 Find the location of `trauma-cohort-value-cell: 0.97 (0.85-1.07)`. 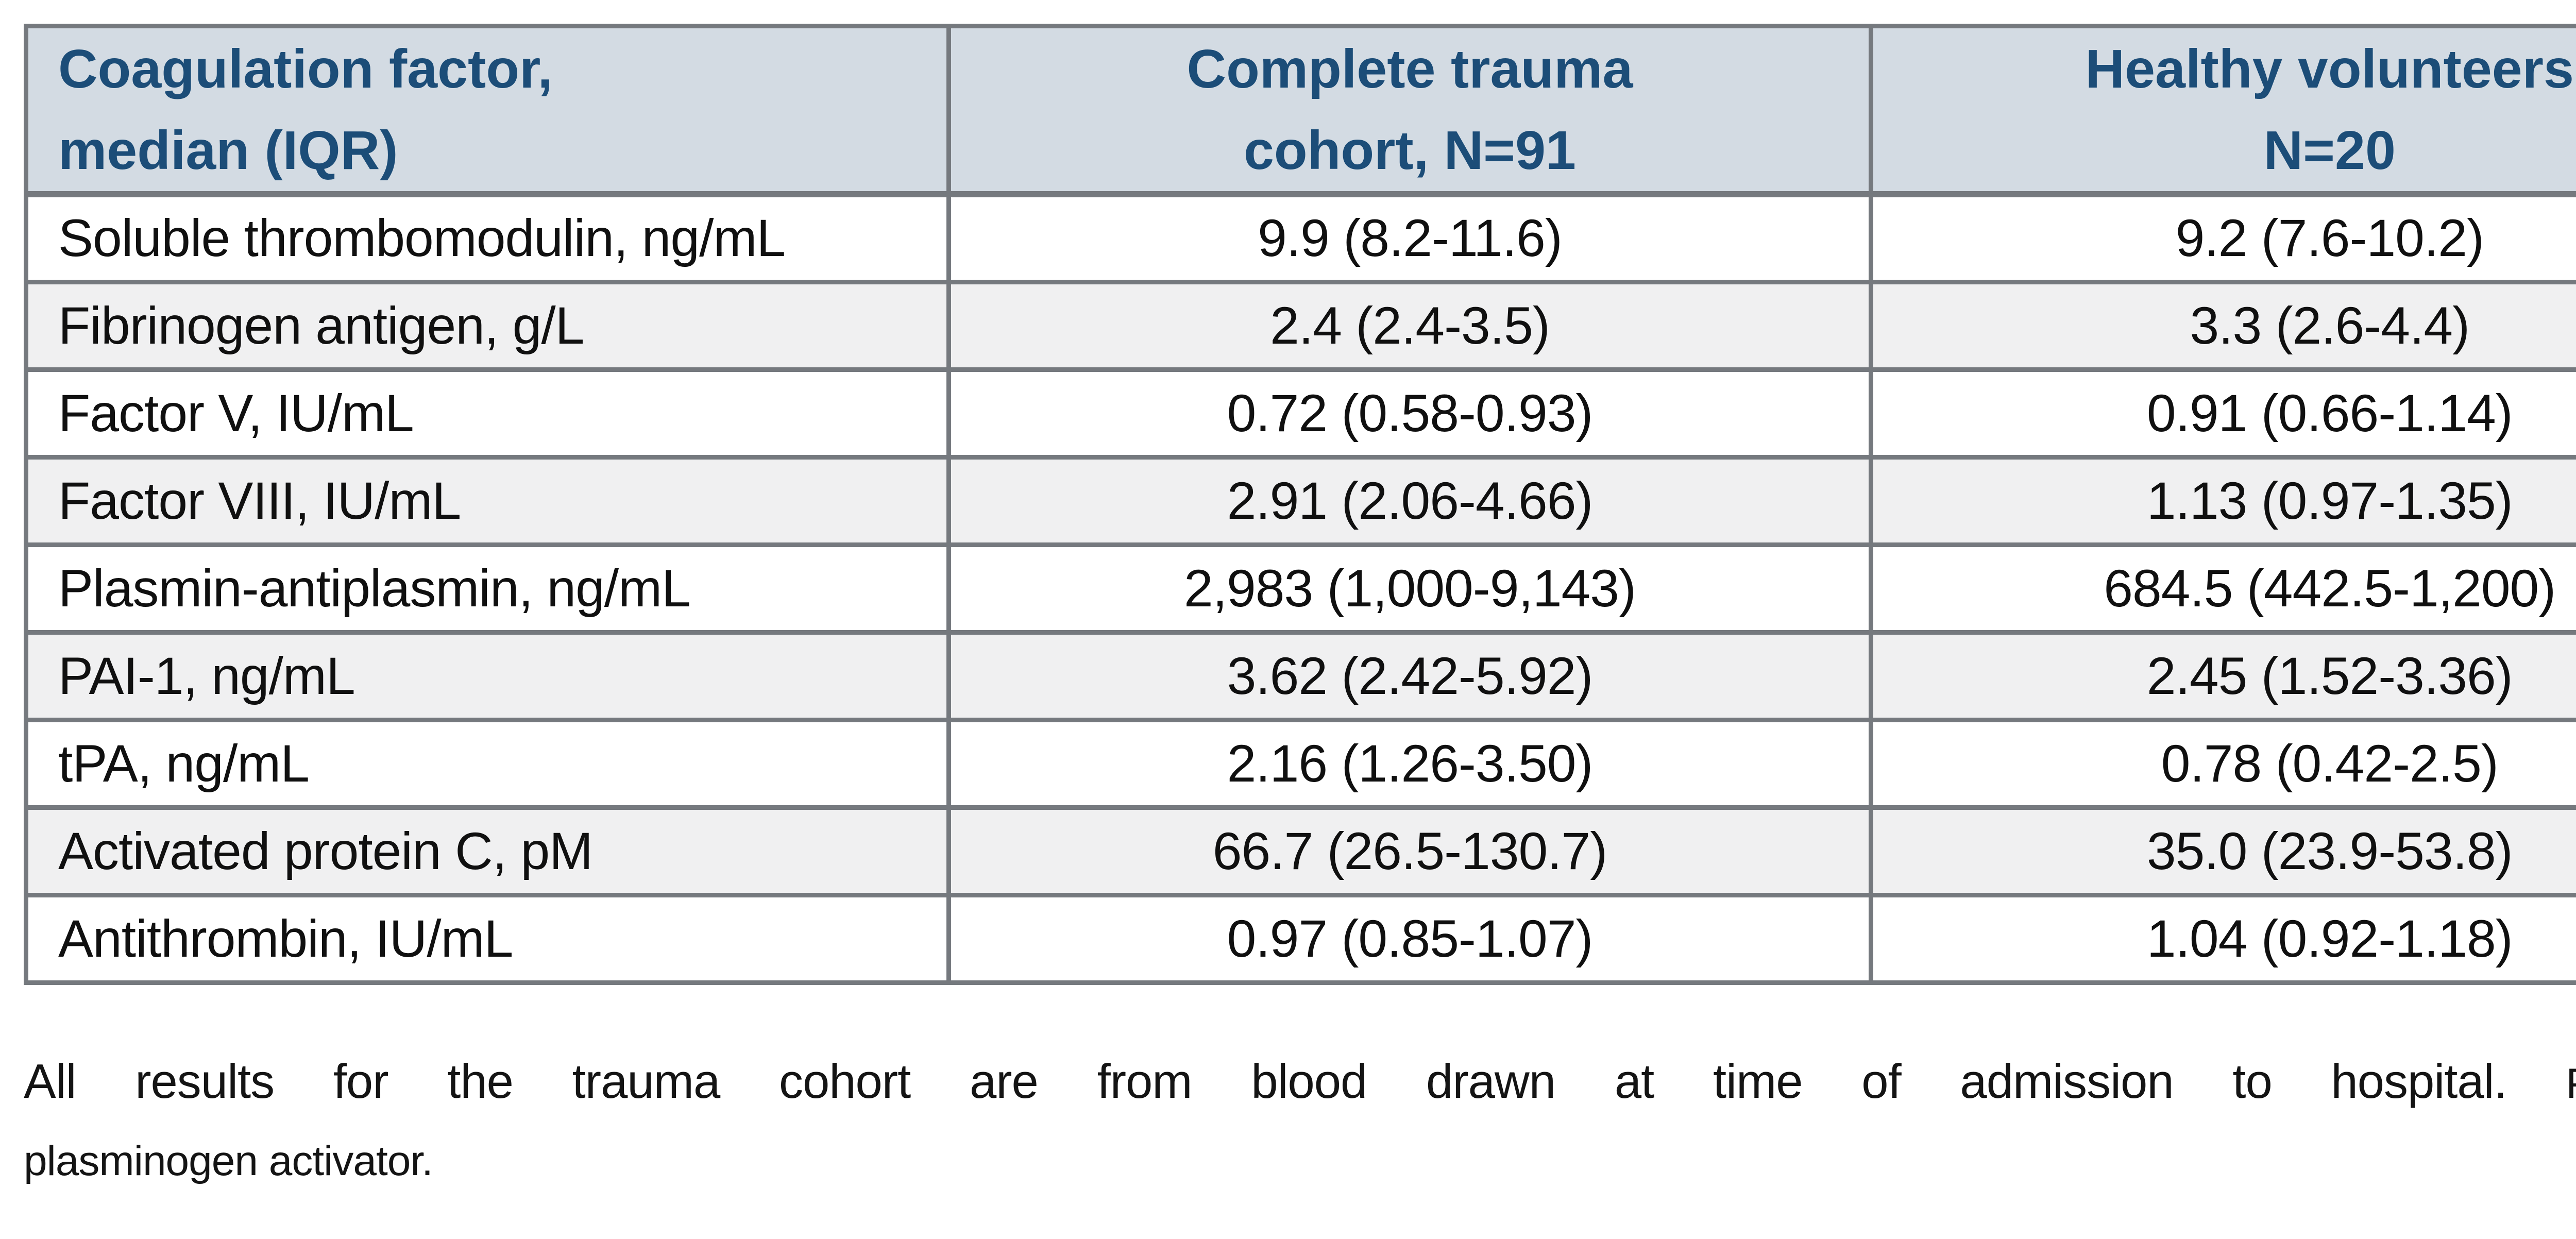

trauma-cohort-value-cell: 0.97 (0.85-1.07) is located at coordinates (1410, 938).